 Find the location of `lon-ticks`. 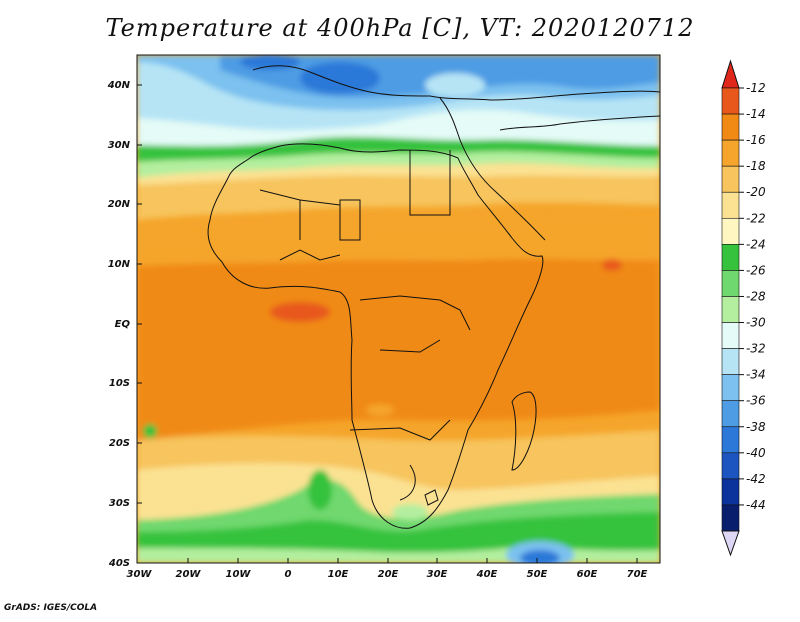

lon-ticks is located at coordinates (412, 560).